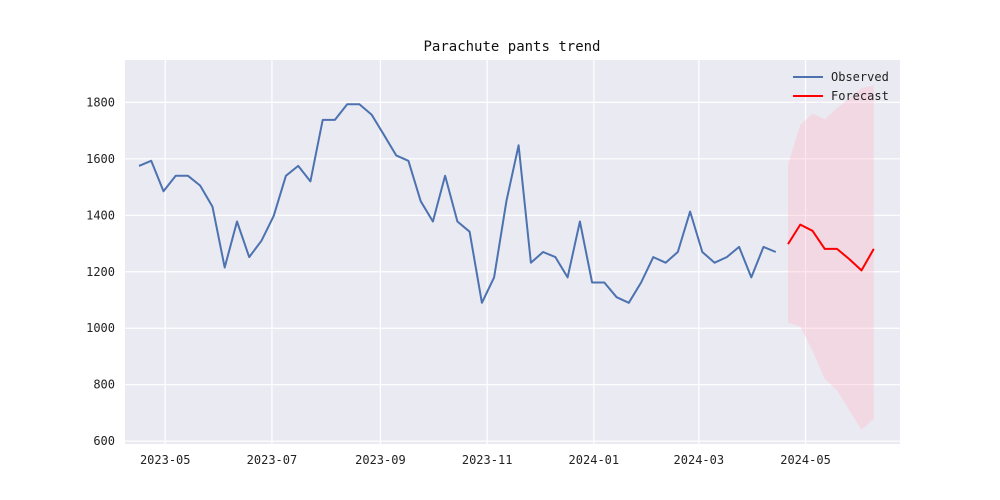  What do you see at coordinates (860, 96) in the screenshot?
I see `legend-label-forecast: Forecast` at bounding box center [860, 96].